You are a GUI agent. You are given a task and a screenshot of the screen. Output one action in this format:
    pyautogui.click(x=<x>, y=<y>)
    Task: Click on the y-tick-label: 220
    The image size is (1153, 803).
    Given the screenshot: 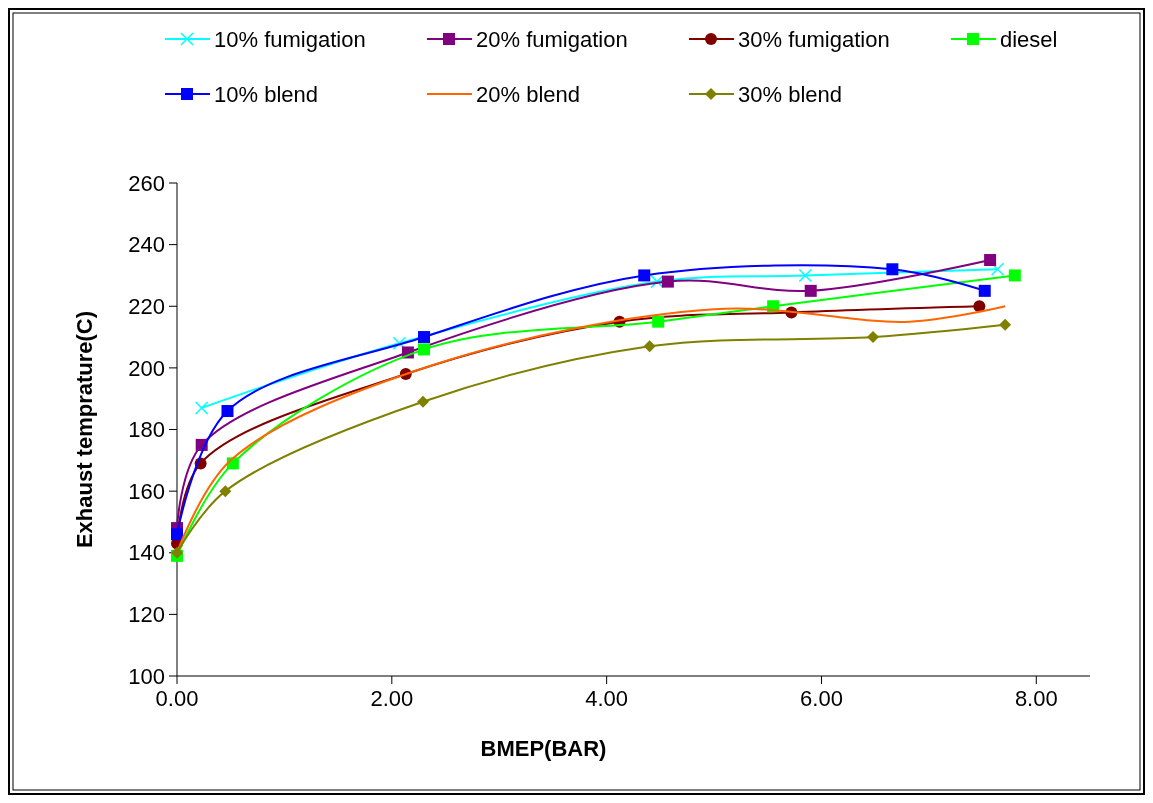 What is the action you would take?
    pyautogui.click(x=146, y=306)
    